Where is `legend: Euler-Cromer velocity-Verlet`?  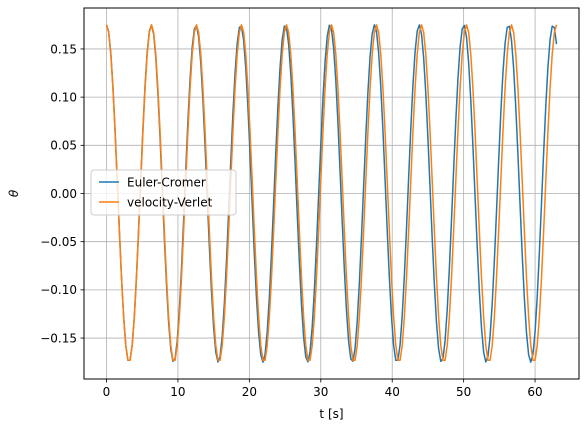 legend: Euler-Cromer velocity-Verlet is located at coordinates (163, 192).